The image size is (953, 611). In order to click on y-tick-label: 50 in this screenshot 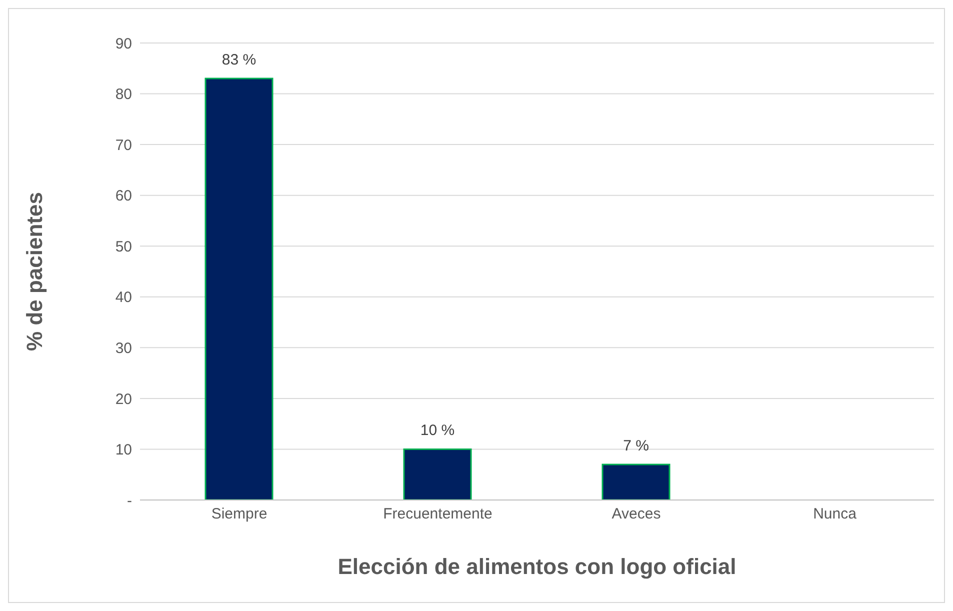, I will do `click(123, 247)`.